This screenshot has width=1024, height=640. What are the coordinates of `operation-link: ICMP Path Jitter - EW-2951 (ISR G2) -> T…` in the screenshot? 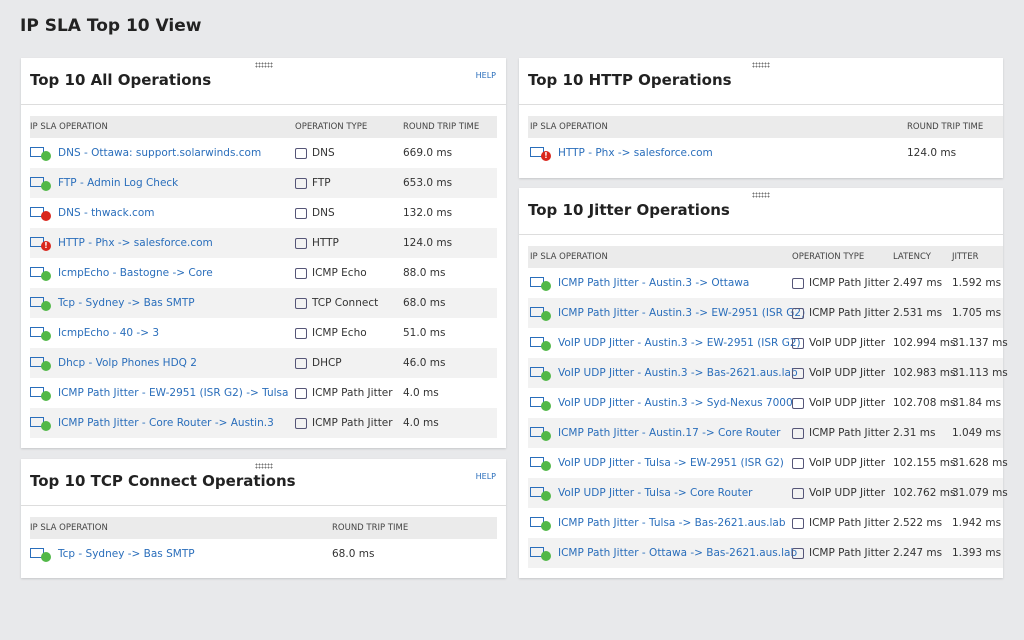 It's located at (173, 393).